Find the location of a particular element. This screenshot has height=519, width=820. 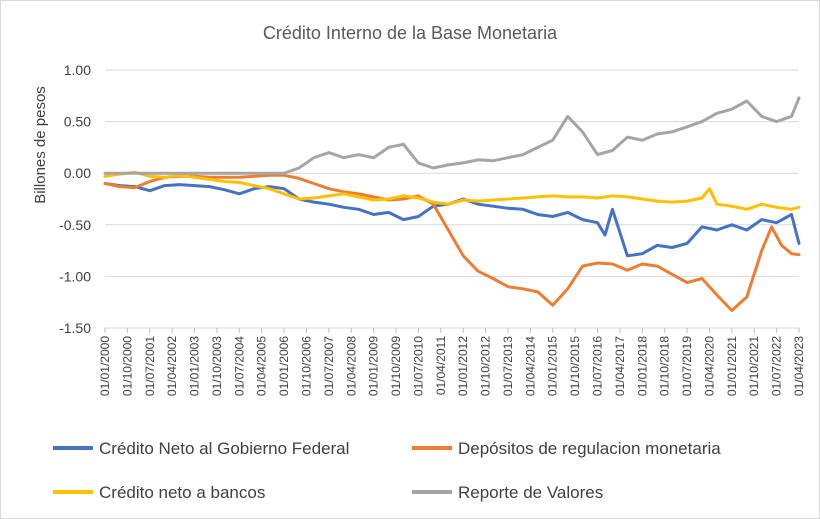

x-tick-label: 01/10/2012 is located at coordinates (486, 366).